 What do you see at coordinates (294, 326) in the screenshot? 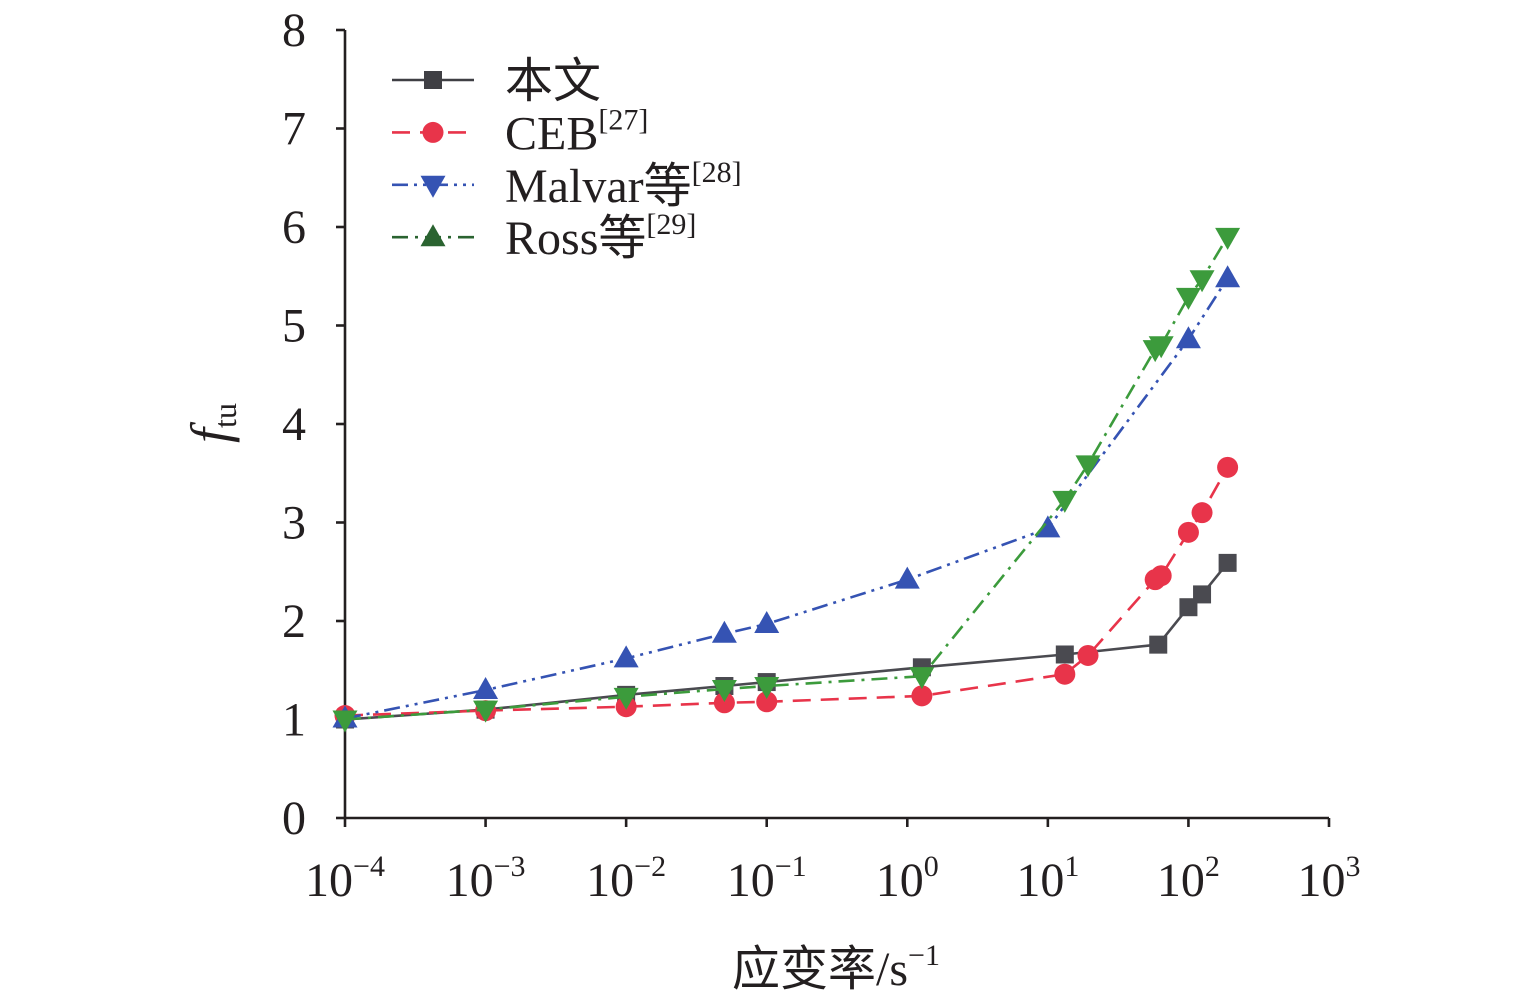
I see `y-tick-label: 5` at bounding box center [294, 326].